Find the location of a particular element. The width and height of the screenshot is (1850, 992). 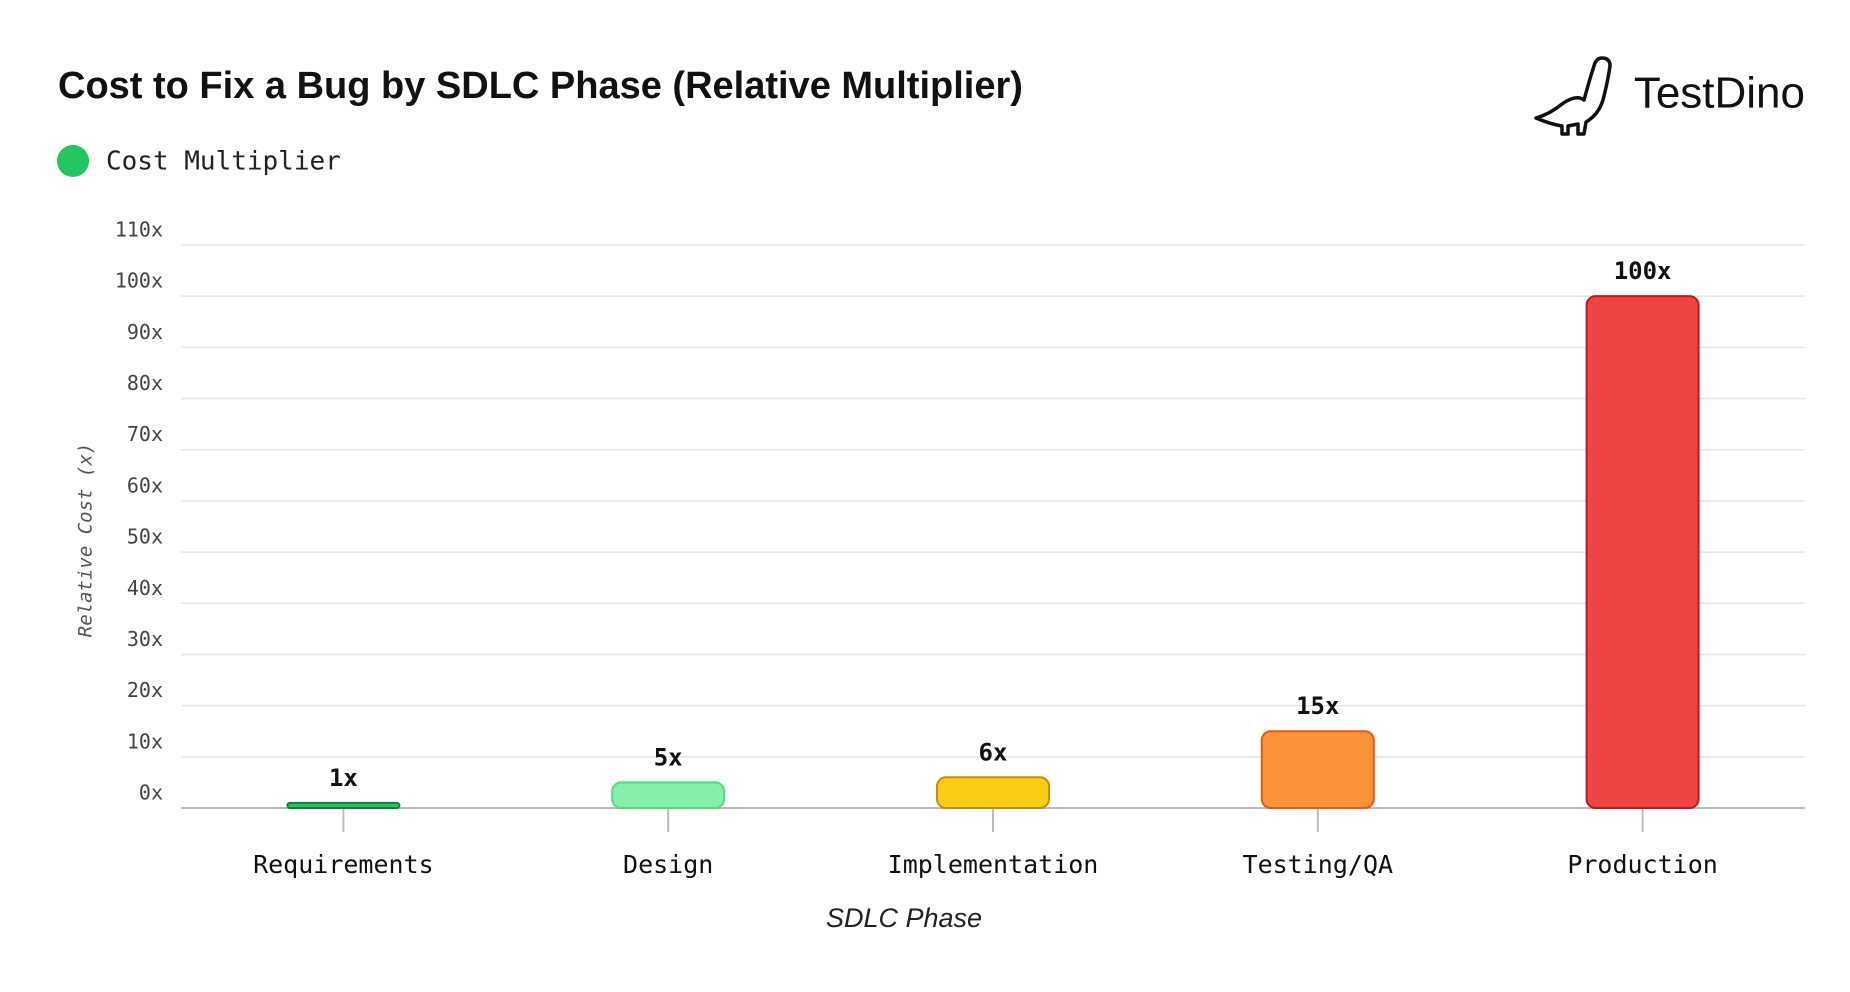

x-tick-label: Production is located at coordinates (1642, 864).